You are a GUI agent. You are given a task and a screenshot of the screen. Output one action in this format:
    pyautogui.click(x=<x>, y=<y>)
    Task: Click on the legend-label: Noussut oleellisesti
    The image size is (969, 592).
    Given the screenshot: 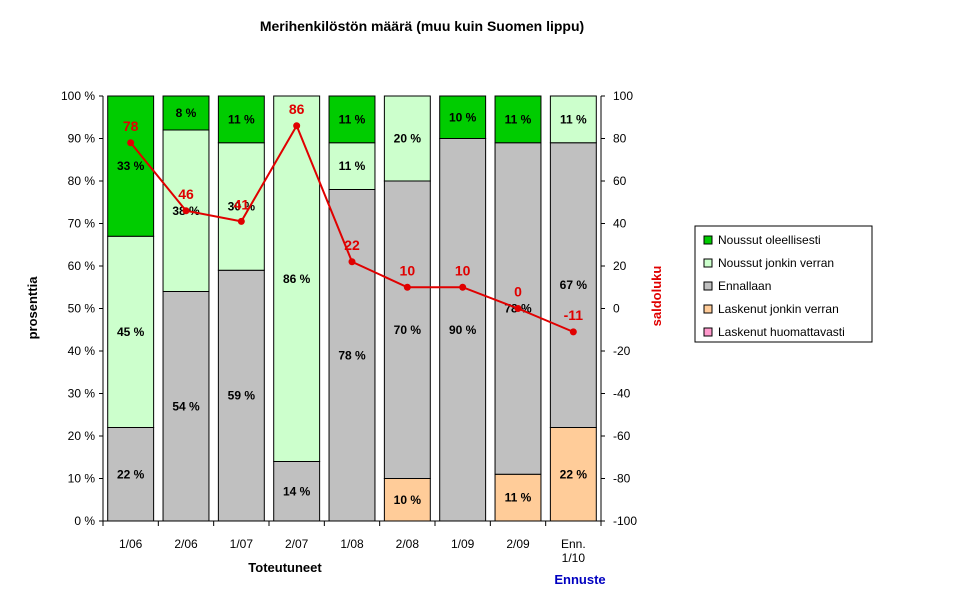 What is the action you would take?
    pyautogui.click(x=769, y=240)
    